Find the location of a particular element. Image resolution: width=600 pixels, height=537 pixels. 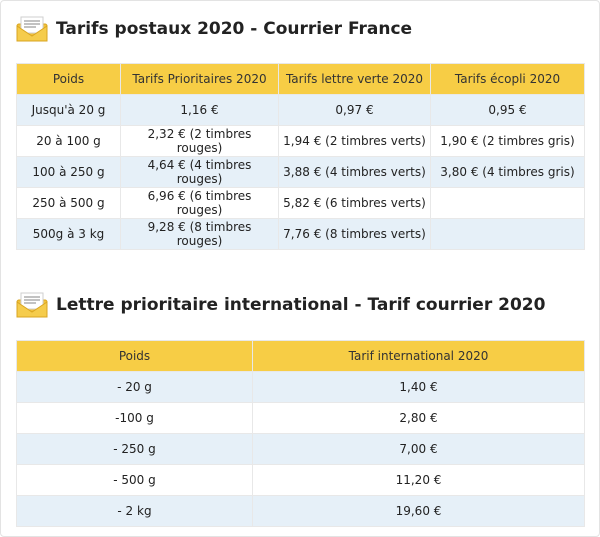

table-row: Jusqu'à 20 g 1,16 € 0,97 € 0,95 € is located at coordinates (300, 110).